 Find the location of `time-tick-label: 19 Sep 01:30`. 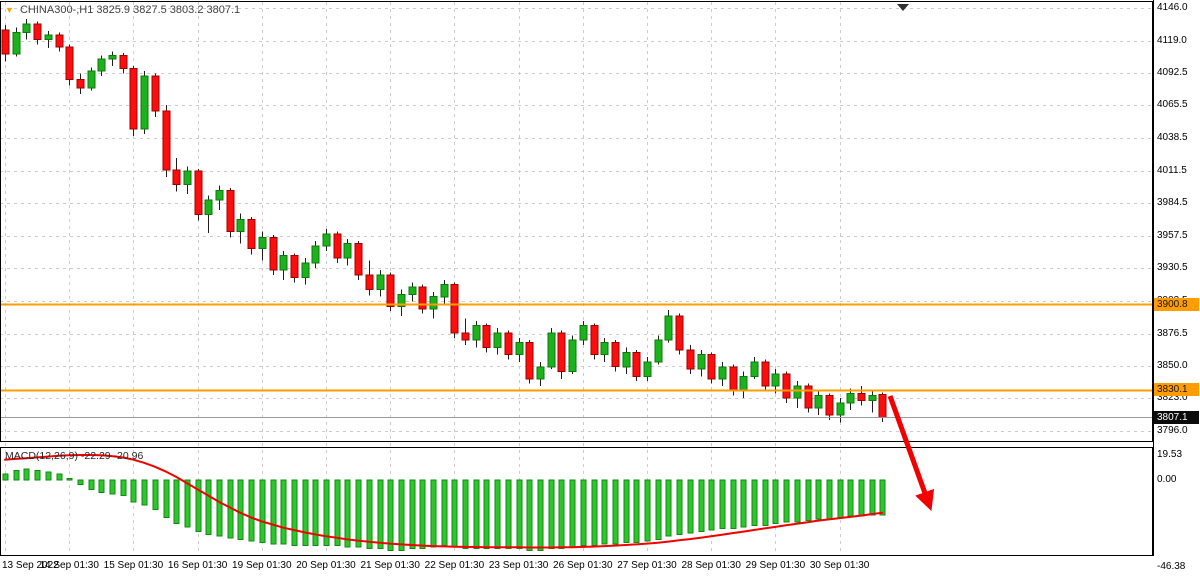

time-tick-label: 19 Sep 01:30 is located at coordinates (262, 565).